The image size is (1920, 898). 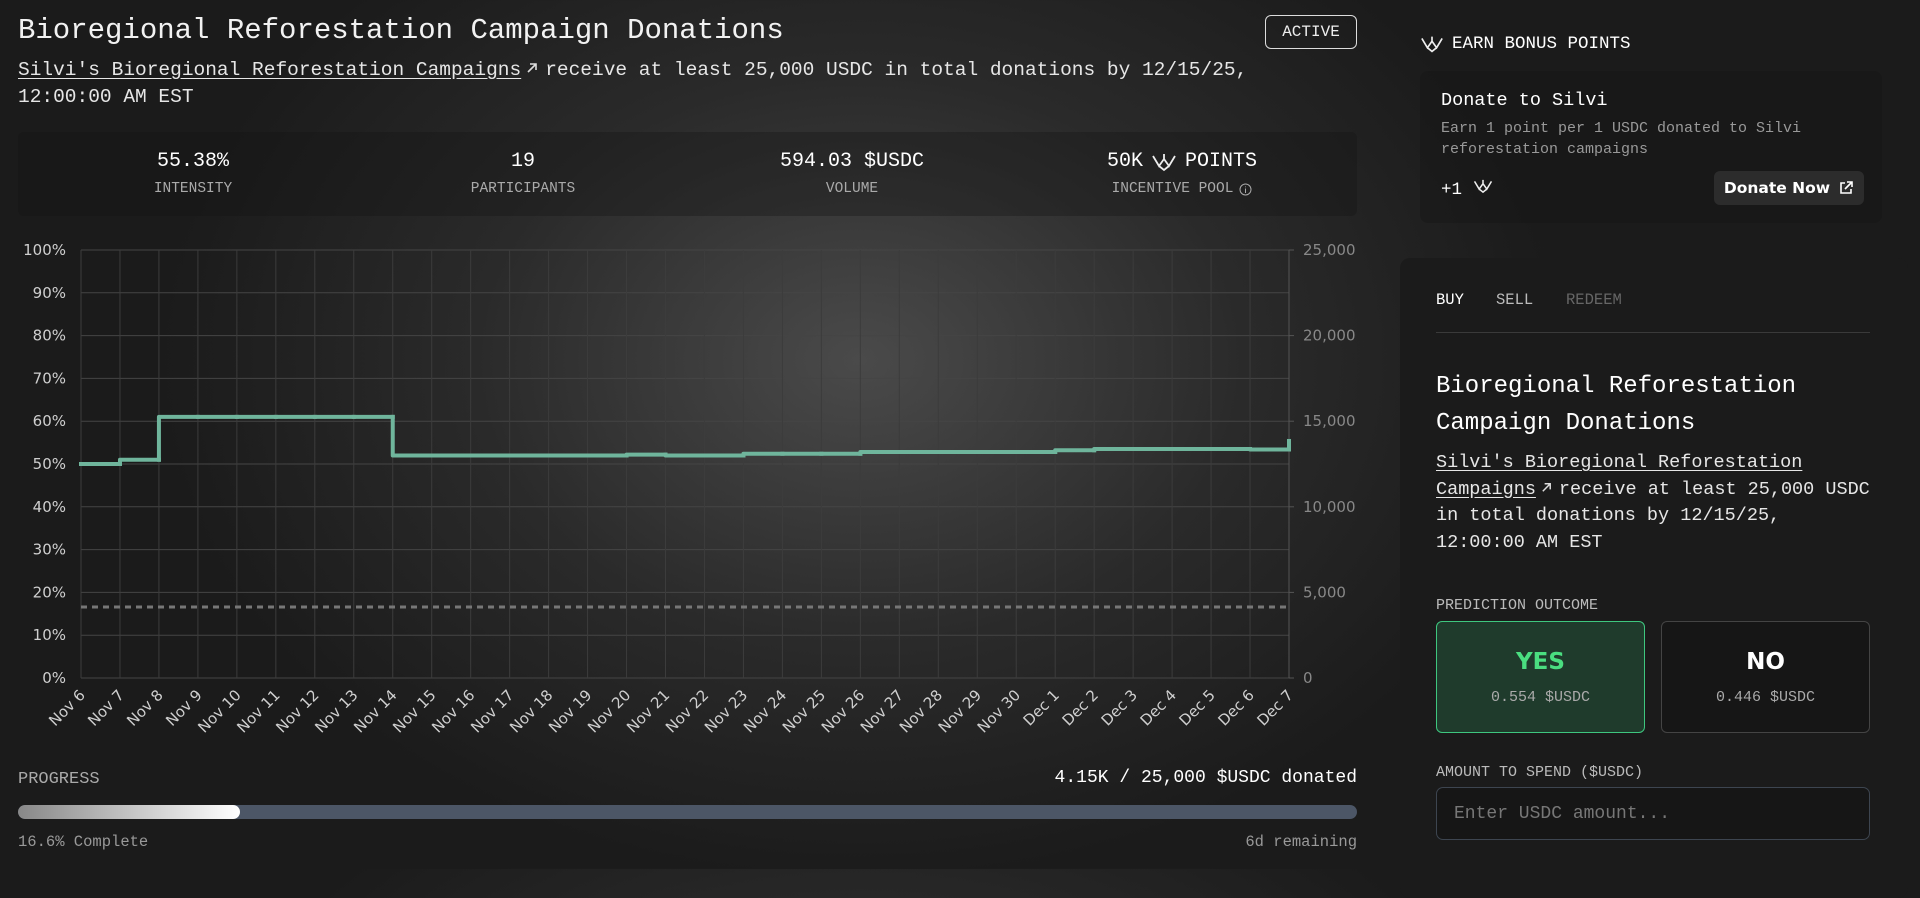 What do you see at coordinates (1777, 188) in the screenshot?
I see `donate-button-label: Donate Now` at bounding box center [1777, 188].